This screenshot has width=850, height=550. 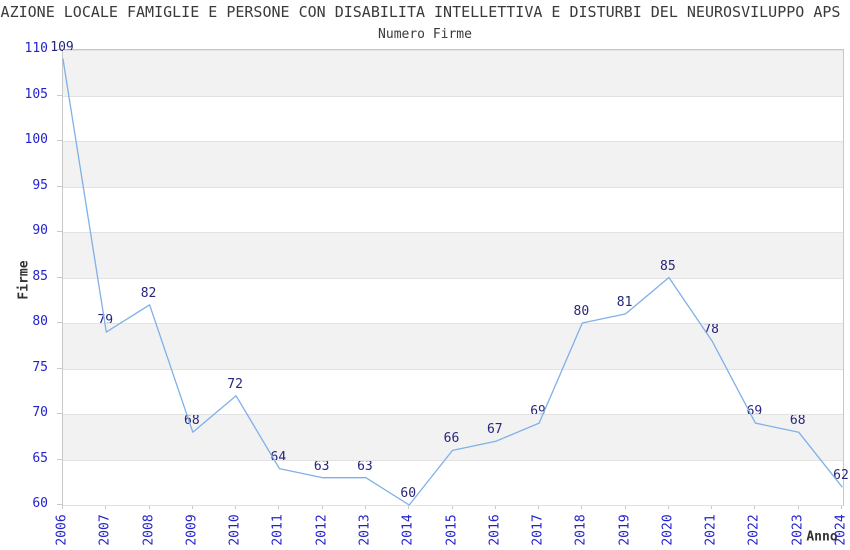 What do you see at coordinates (40, 503) in the screenshot?
I see `y-tick-label: 60` at bounding box center [40, 503].